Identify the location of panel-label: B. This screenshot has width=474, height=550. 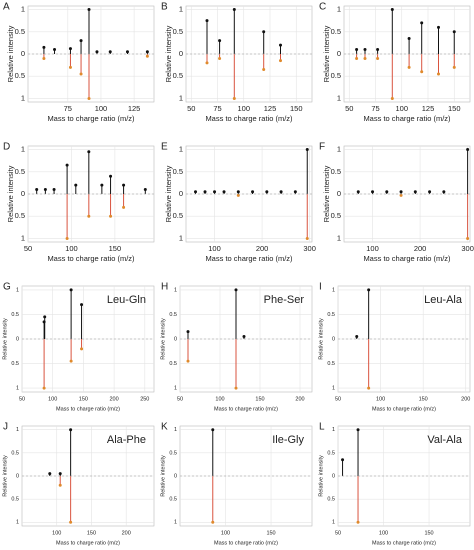
(164, 7).